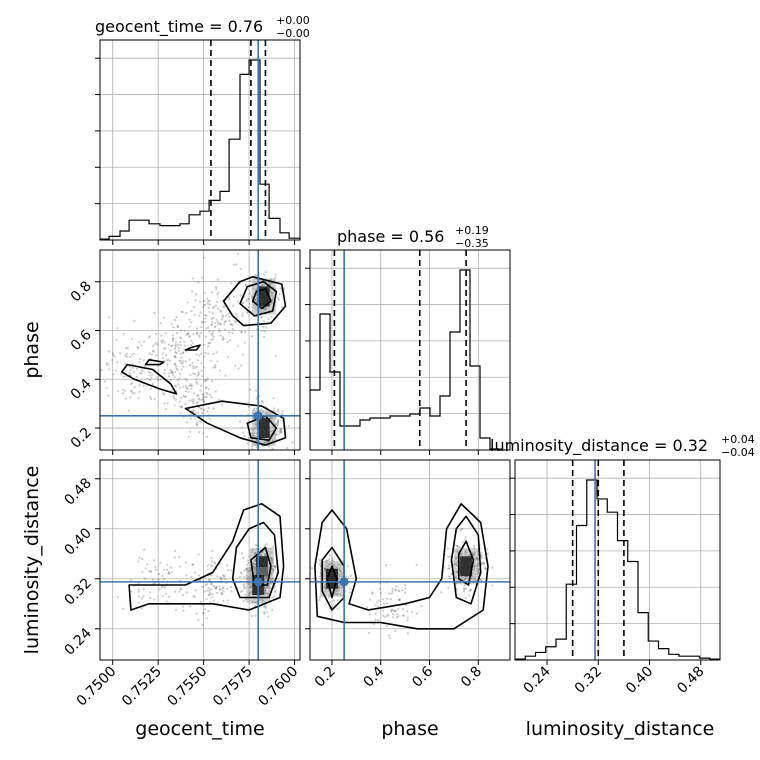 Image resolution: width=760 pixels, height=760 pixels. Describe the element at coordinates (254, 301) in the screenshot. I see `contour-line` at that location.